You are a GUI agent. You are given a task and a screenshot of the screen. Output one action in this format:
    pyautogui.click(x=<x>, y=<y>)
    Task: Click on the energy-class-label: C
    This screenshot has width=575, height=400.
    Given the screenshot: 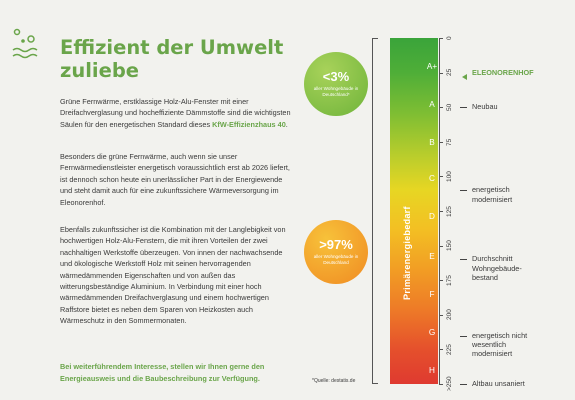 What is the action you would take?
    pyautogui.click(x=432, y=178)
    